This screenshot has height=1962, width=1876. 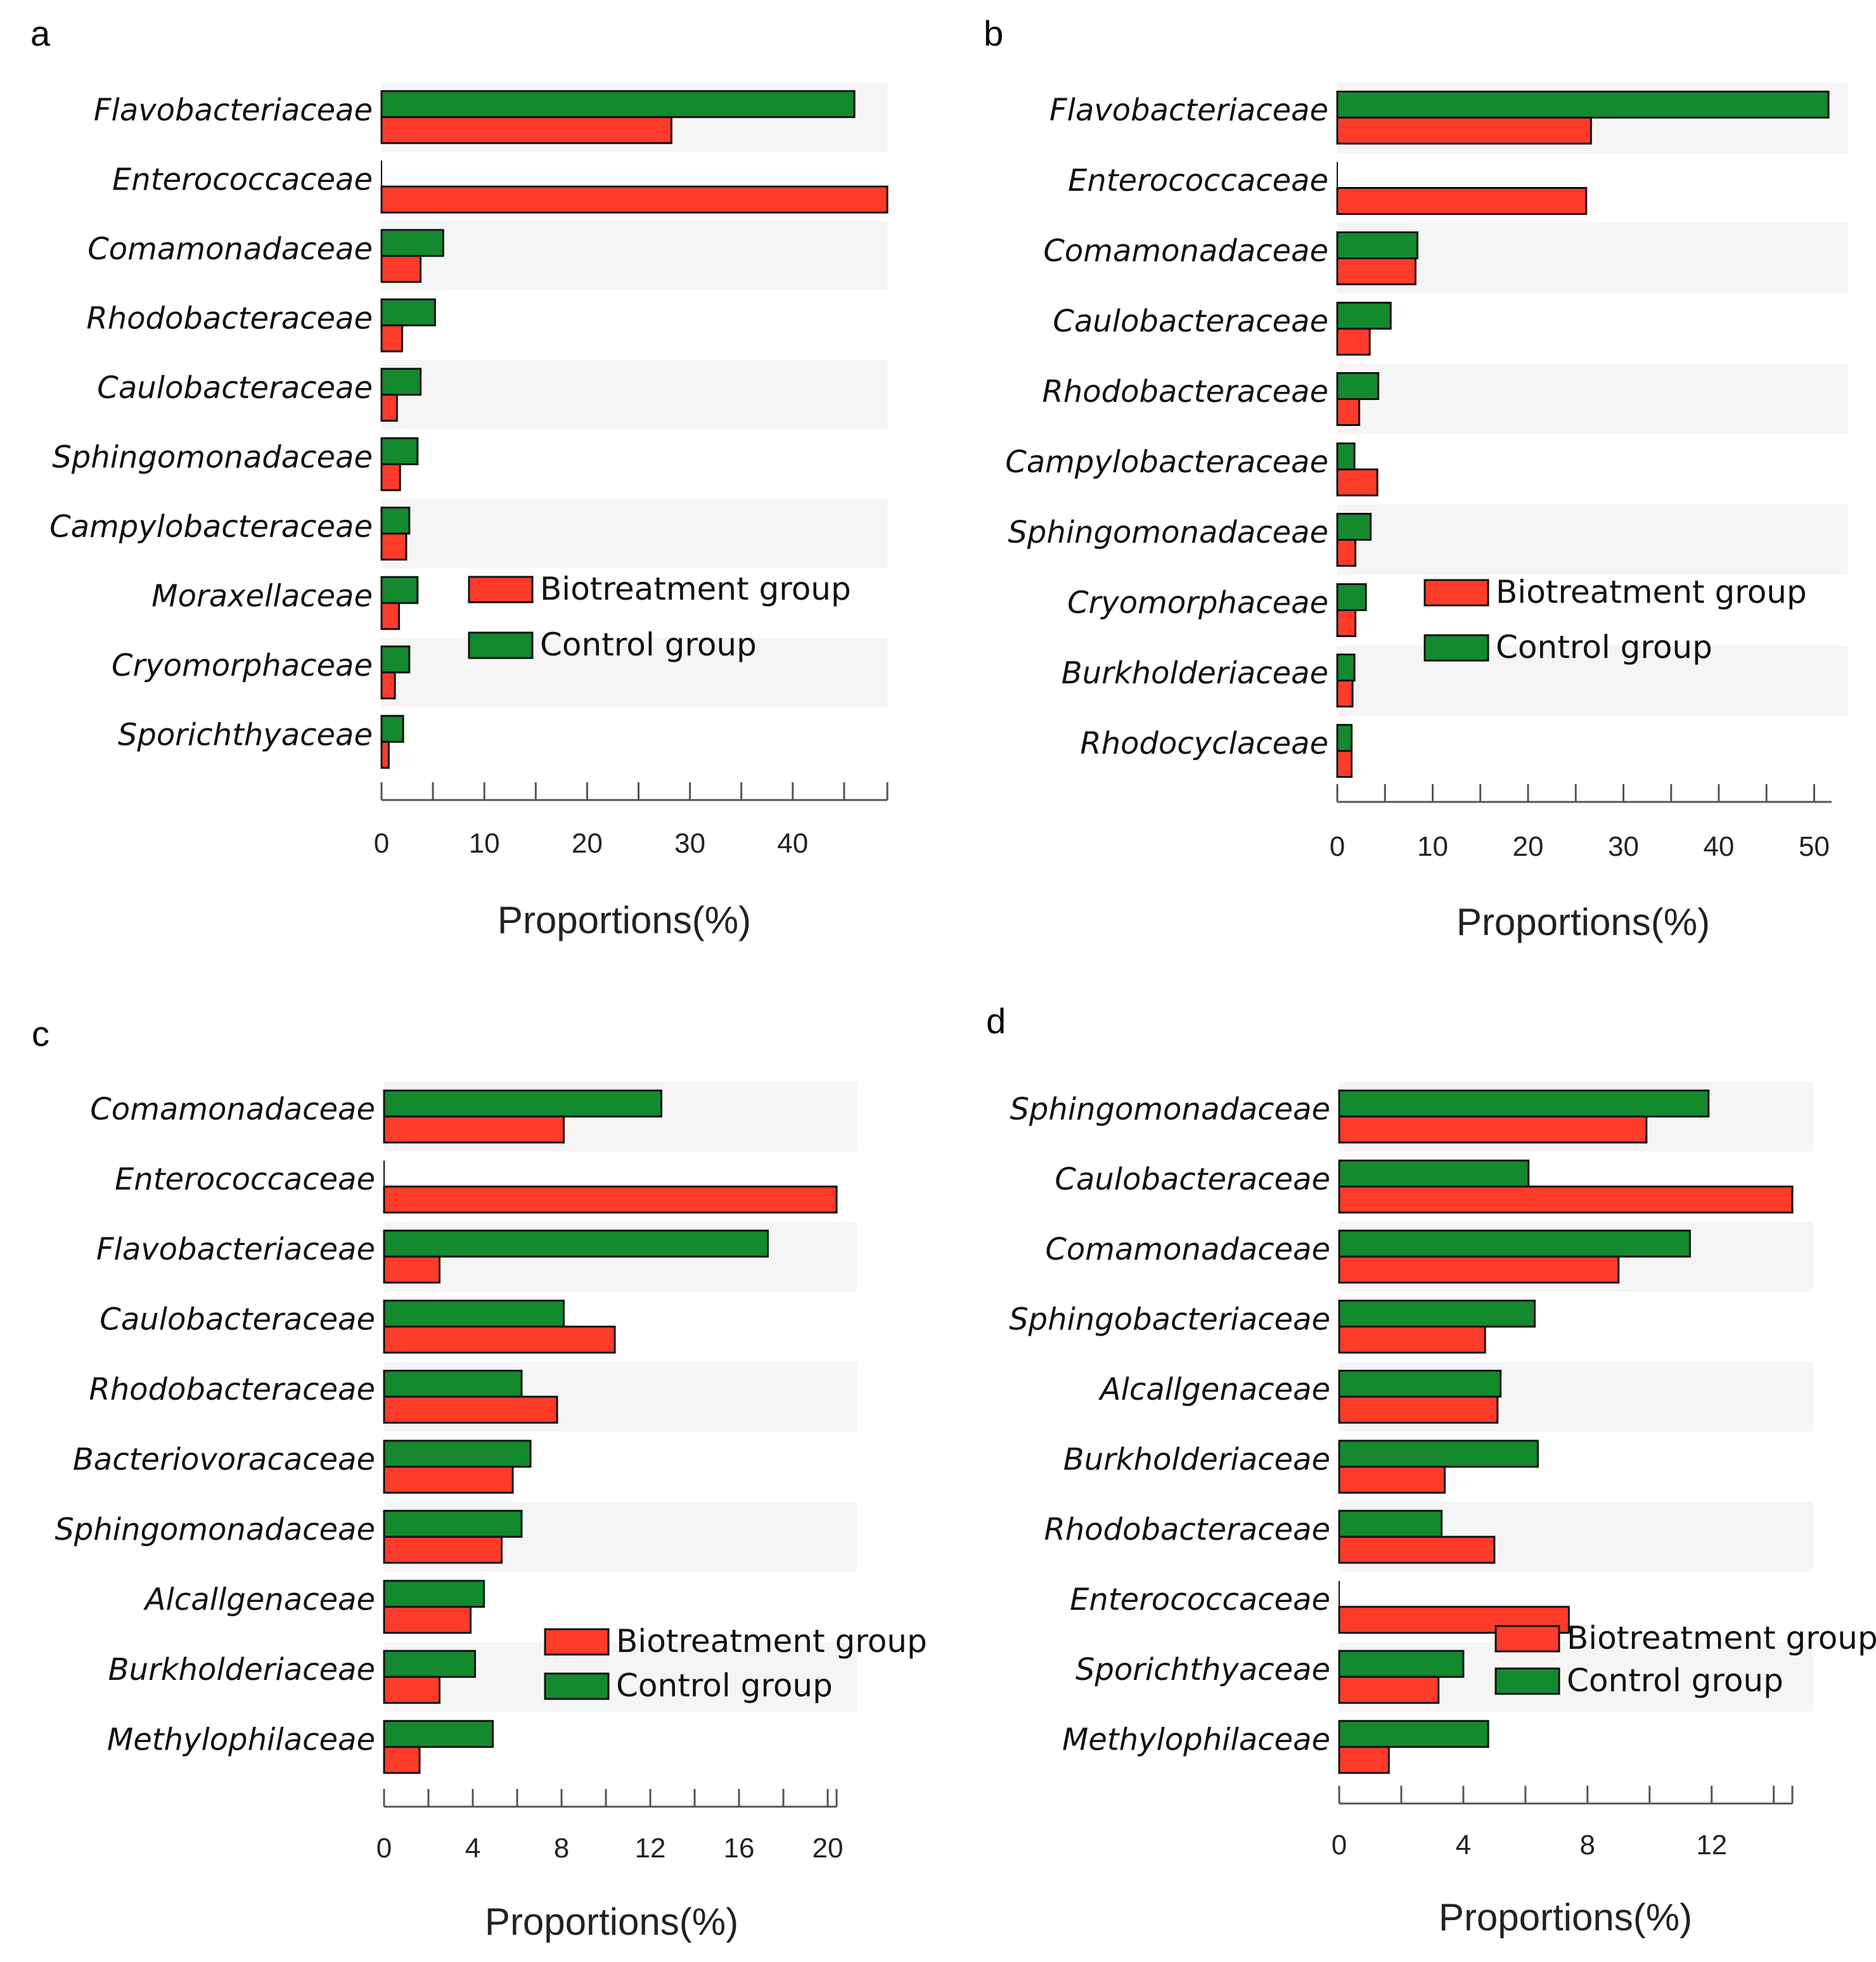 I want to click on category-label: Alcallgenaceae, so click(x=1214, y=1389).